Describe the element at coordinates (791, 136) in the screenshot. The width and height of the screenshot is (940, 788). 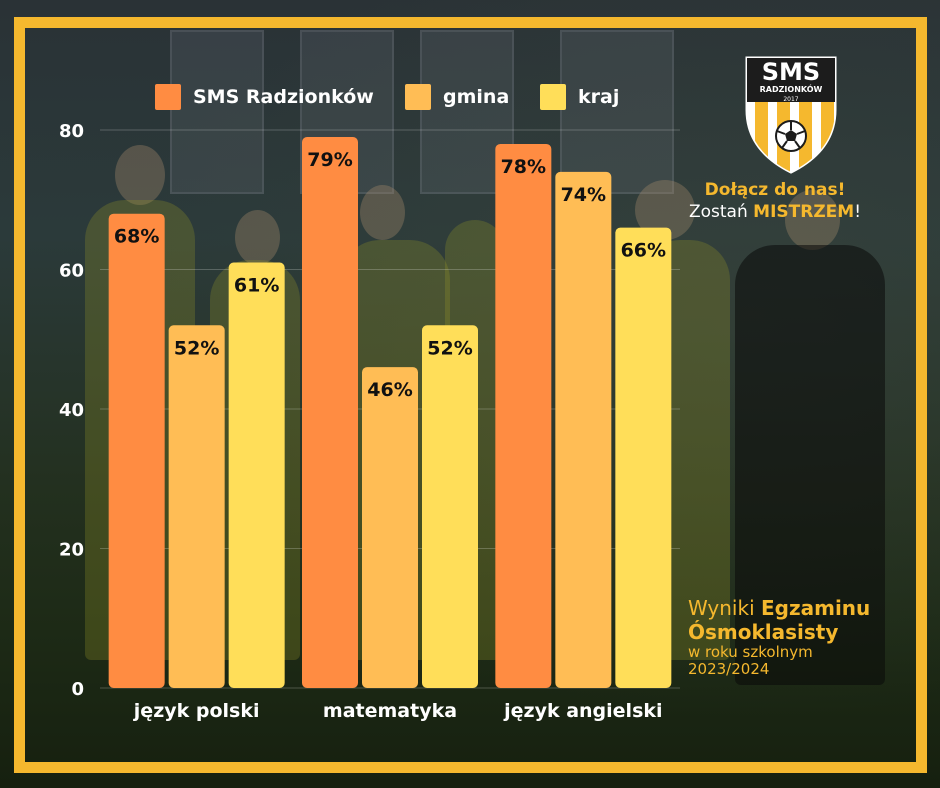
I see `soccer-ball-icon` at that location.